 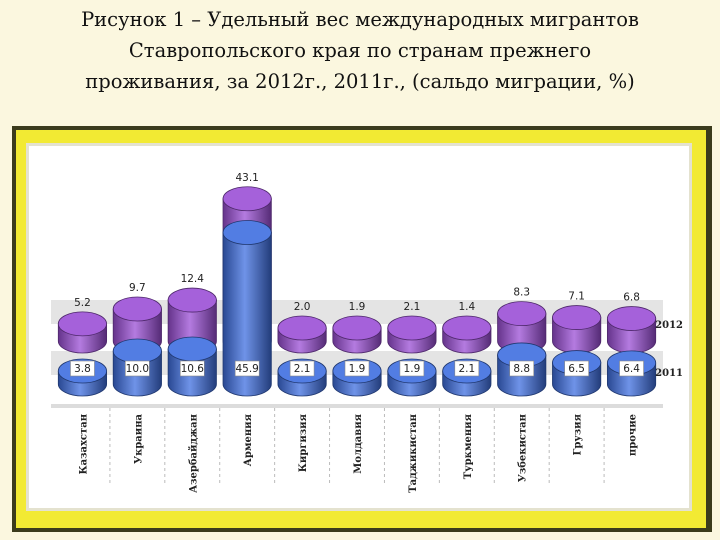 I want to click on category-label: Казахстан, so click(x=83, y=444).